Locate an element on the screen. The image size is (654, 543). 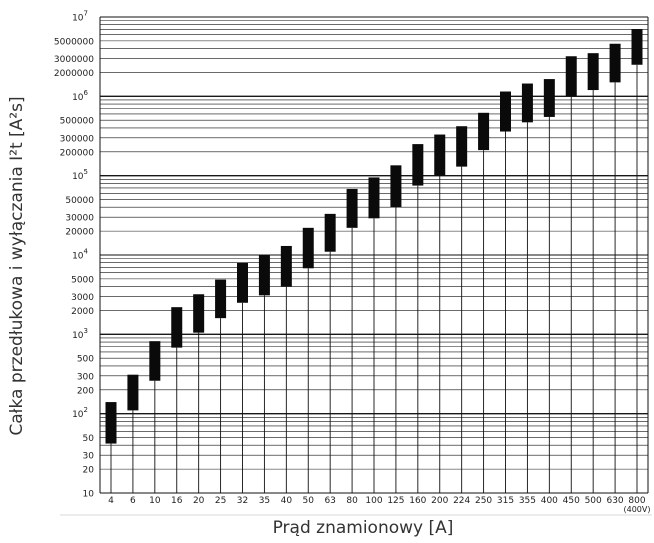
y-tick-label-13: 20000 is located at coordinates (79, 233).